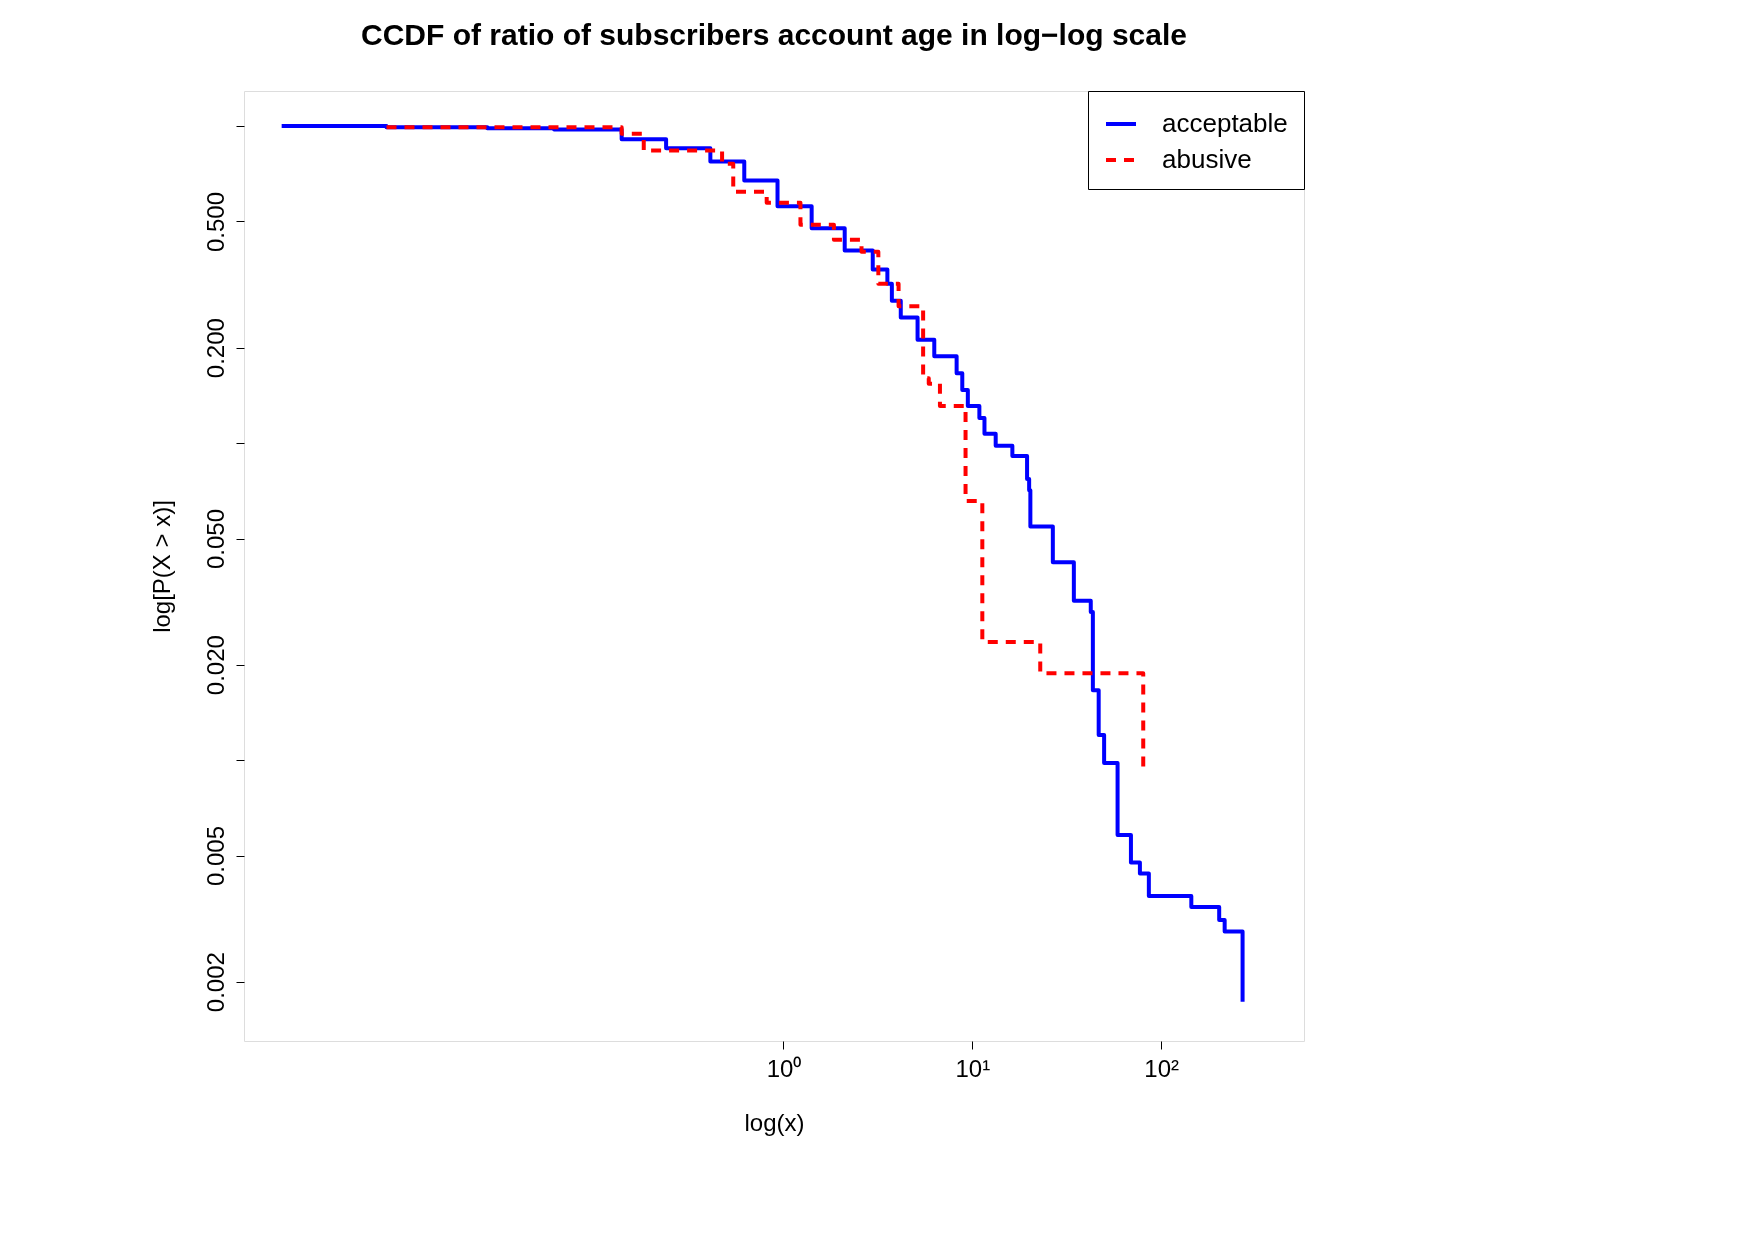 This screenshot has height=1241, width=1754. What do you see at coordinates (1161, 1068) in the screenshot?
I see `x-tick-label: 10²` at bounding box center [1161, 1068].